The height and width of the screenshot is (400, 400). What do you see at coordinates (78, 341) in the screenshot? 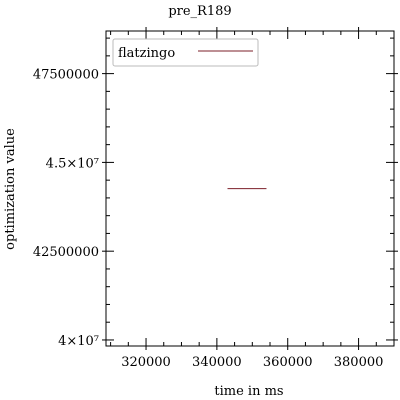
I see `y-tick-label: 4×10⁷` at bounding box center [78, 341].